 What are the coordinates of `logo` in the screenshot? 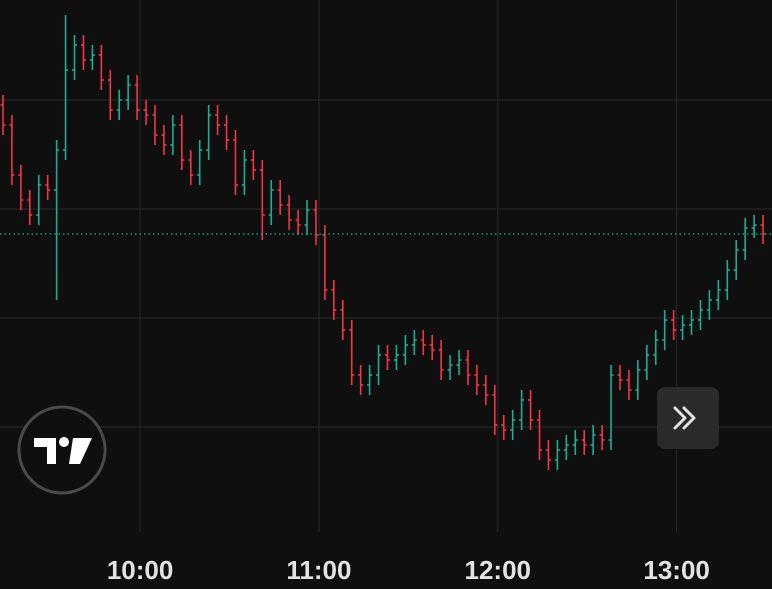 It's located at (62, 450).